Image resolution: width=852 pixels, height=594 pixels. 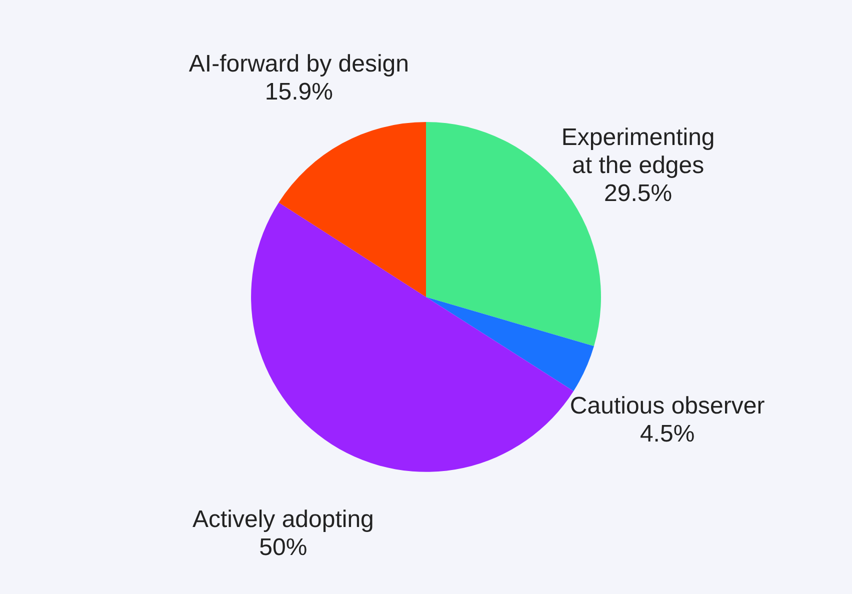 What do you see at coordinates (298, 92) in the screenshot?
I see `data-label: 15.9%` at bounding box center [298, 92].